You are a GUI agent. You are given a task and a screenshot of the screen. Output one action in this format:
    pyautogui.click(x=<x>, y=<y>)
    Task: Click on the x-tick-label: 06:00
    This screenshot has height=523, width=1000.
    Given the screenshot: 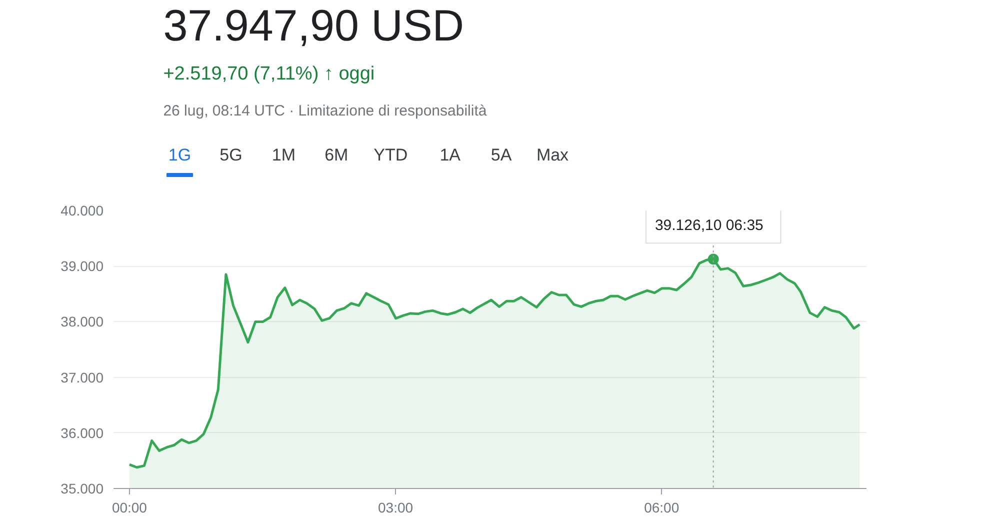 What is the action you would take?
    pyautogui.click(x=662, y=508)
    